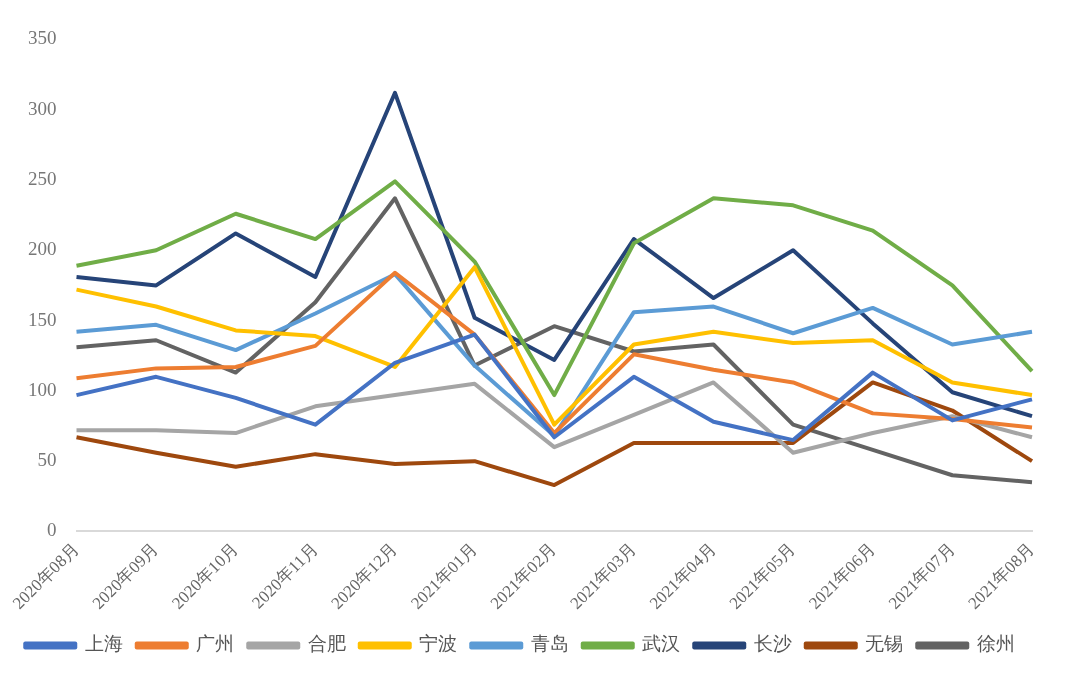 Image resolution: width=1080 pixels, height=673 pixels. Describe the element at coordinates (438, 644) in the screenshot. I see `legend-label: 宁波` at that location.